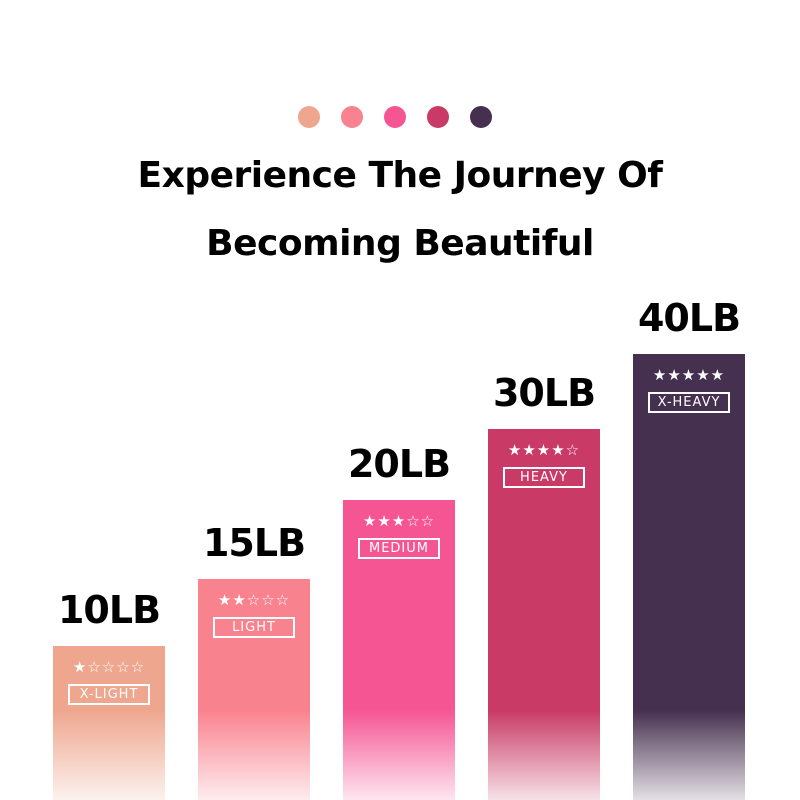 The image size is (800, 800). I want to click on title-line-2: Becoming Beautiful, so click(400, 243).